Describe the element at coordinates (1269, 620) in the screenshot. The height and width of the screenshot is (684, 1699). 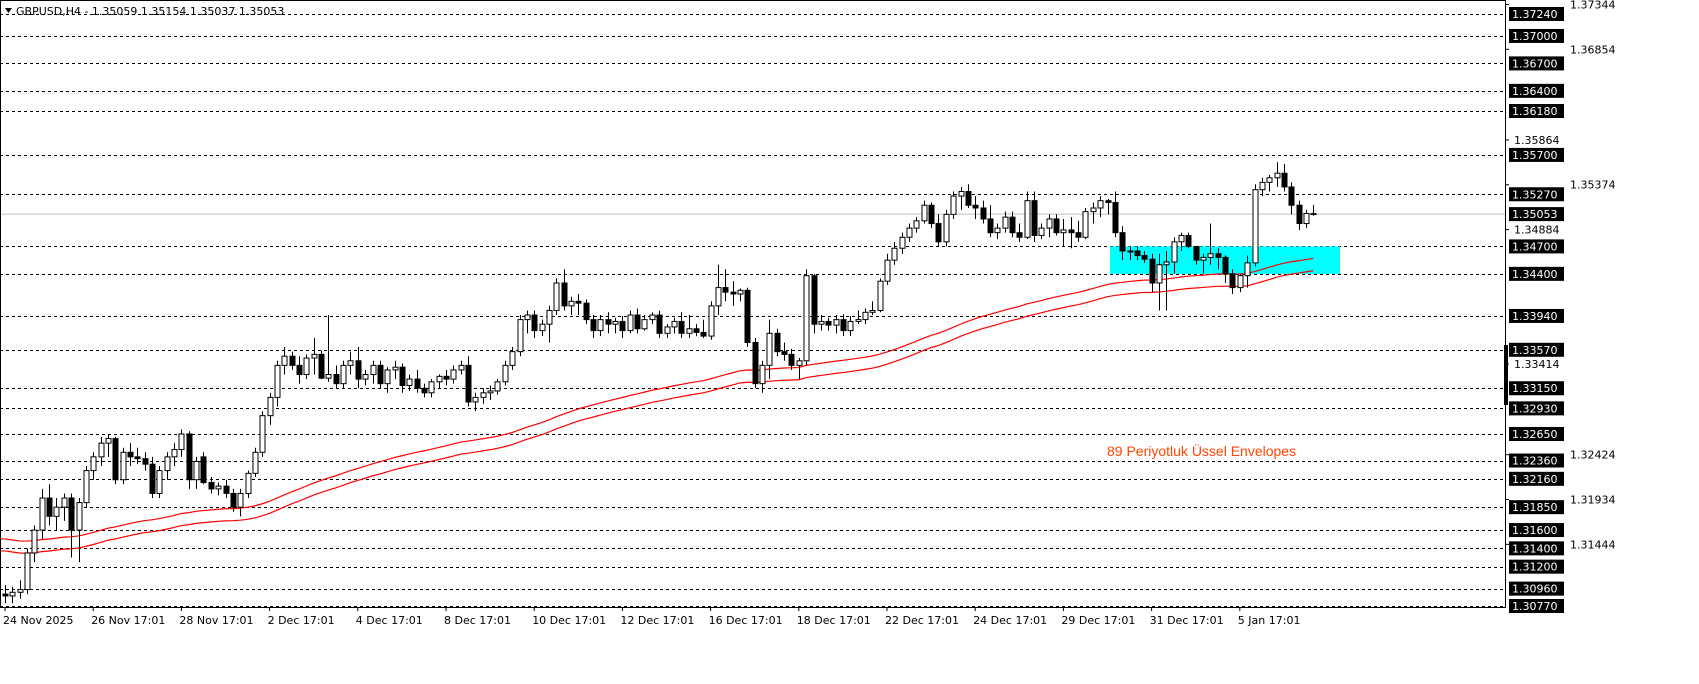
I see `time-tick-label: 5 Jan 17:01` at that location.